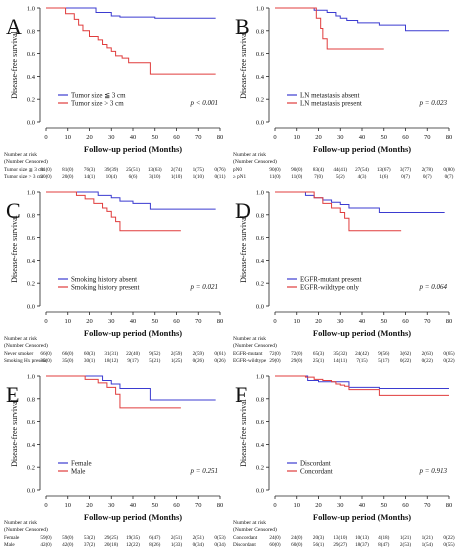 This screenshot has height=555, width=459. I want to click on risk-table-cell: 53(2), so click(90, 537).